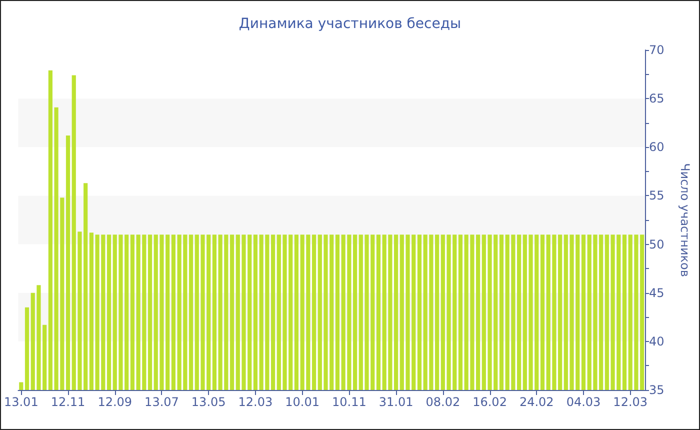  What do you see at coordinates (656, 390) in the screenshot?
I see `y-tick-label: 35` at bounding box center [656, 390].